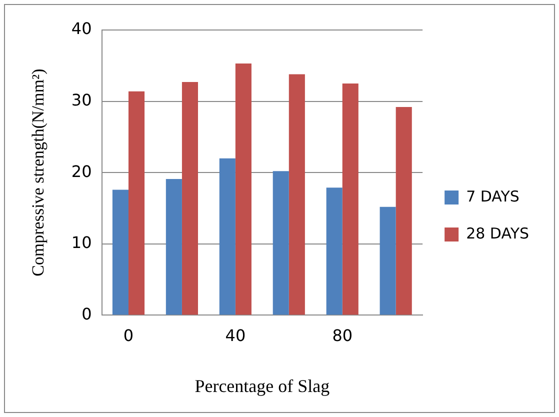 Image resolution: width=559 pixels, height=417 pixels. What do you see at coordinates (493, 196) in the screenshot?
I see `legend-label: 7 DAYS` at bounding box center [493, 196].